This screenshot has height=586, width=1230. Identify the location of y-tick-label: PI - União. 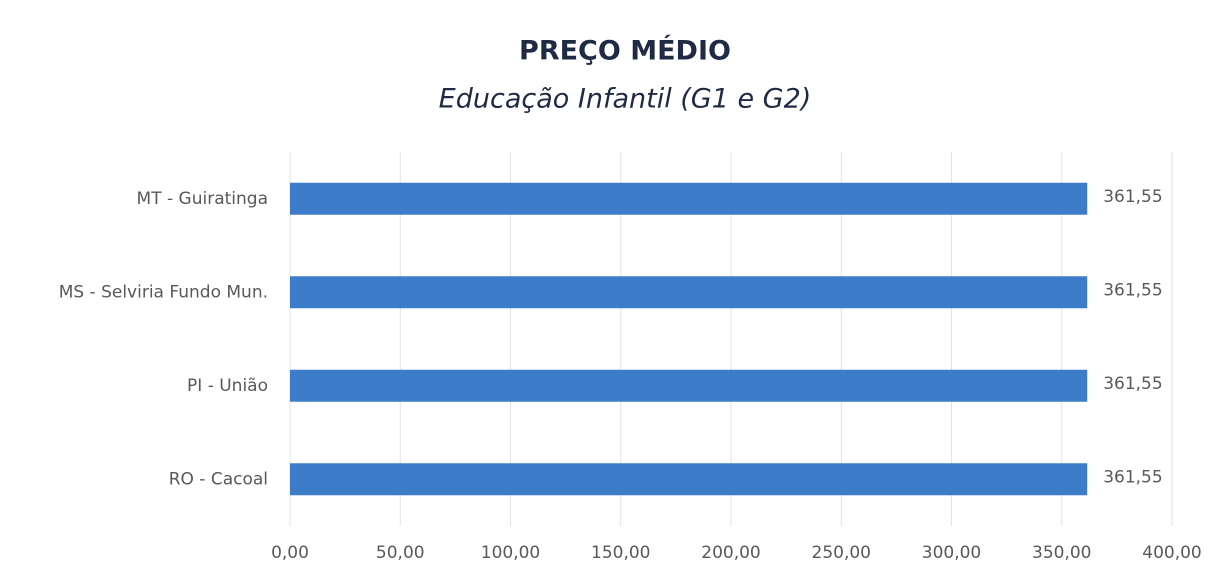
(227, 386).